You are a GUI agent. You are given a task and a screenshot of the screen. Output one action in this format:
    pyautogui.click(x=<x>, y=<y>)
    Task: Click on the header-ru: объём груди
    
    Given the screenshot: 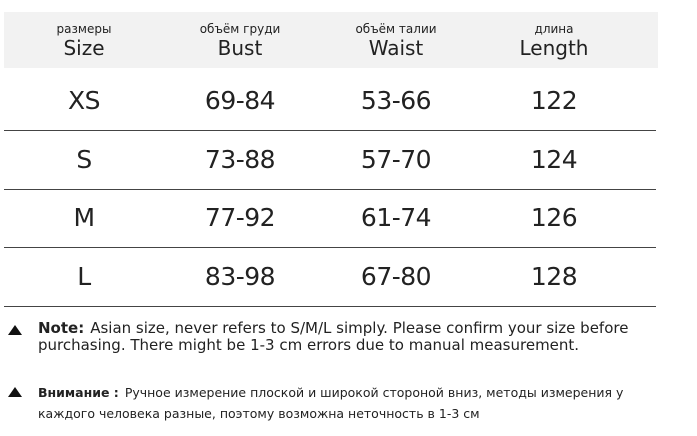 What is the action you would take?
    pyautogui.click(x=240, y=29)
    